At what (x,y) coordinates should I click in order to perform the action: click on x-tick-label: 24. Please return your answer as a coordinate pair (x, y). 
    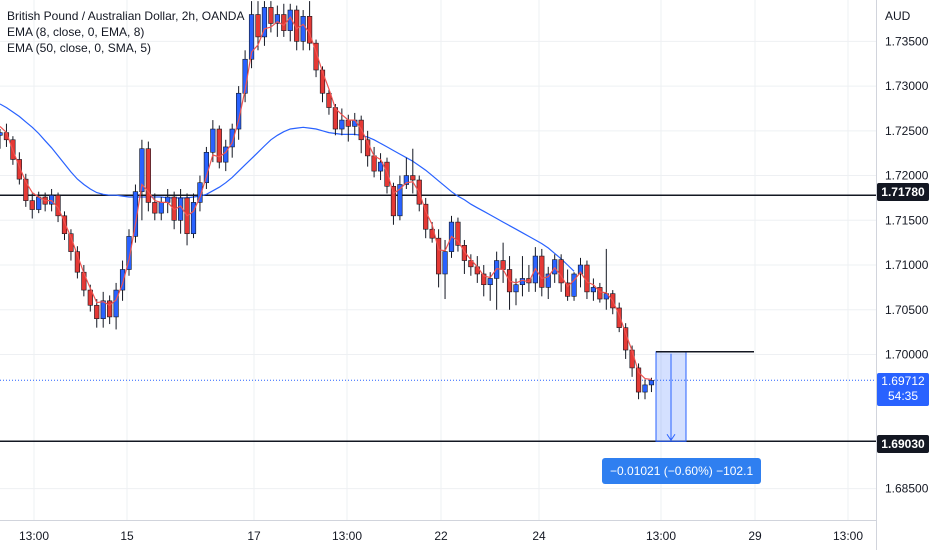
    Looking at the image, I should click on (539, 536).